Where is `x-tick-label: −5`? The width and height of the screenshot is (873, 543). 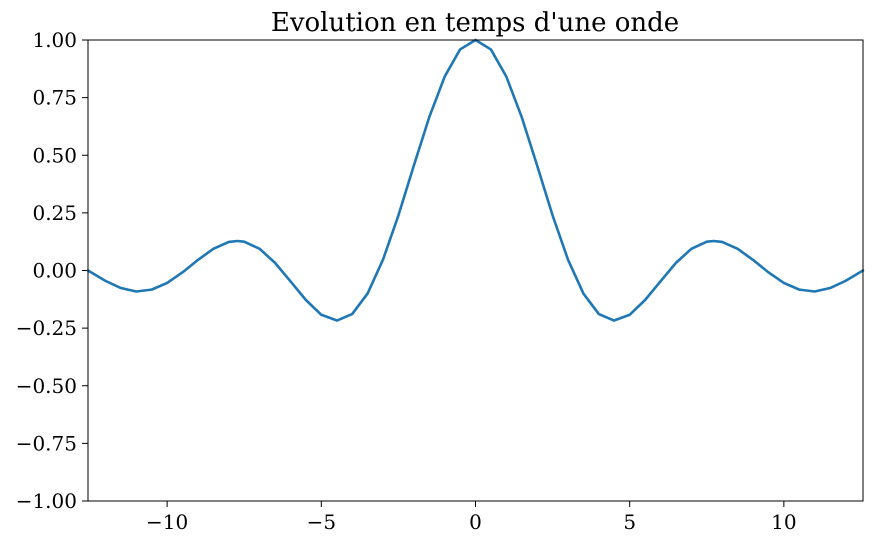 x-tick-label: −5 is located at coordinates (321, 522).